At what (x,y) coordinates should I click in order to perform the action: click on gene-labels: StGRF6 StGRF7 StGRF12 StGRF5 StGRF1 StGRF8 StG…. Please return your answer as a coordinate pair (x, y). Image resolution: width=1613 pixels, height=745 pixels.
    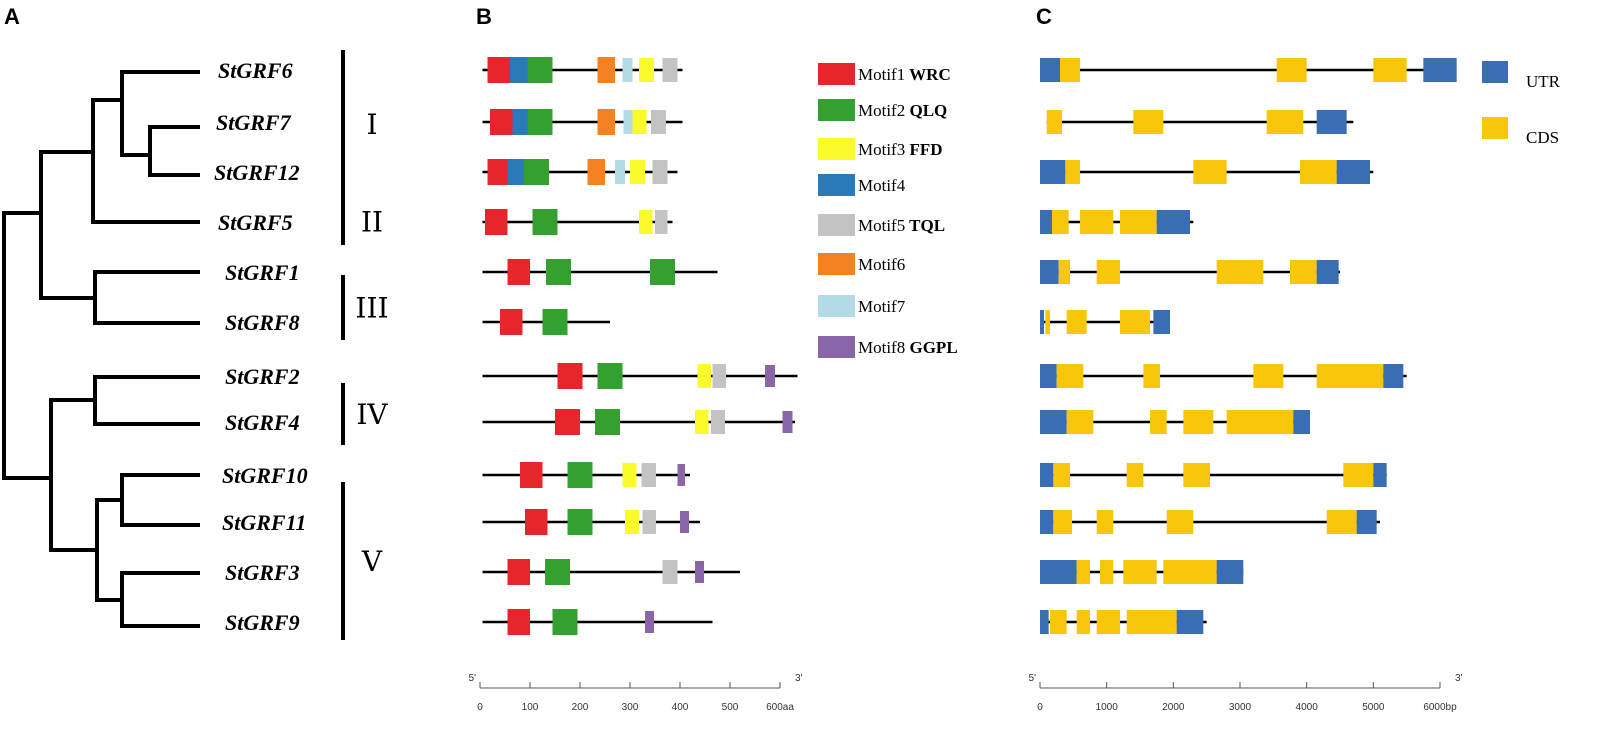
    Looking at the image, I should click on (261, 346).